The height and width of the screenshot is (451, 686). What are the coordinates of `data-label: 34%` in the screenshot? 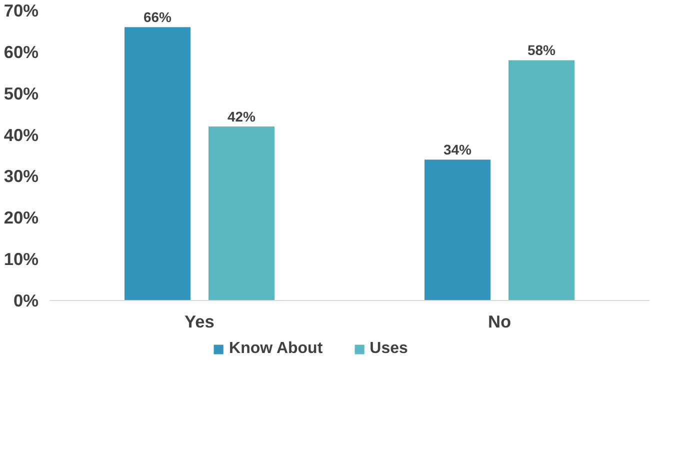 It's located at (457, 150).